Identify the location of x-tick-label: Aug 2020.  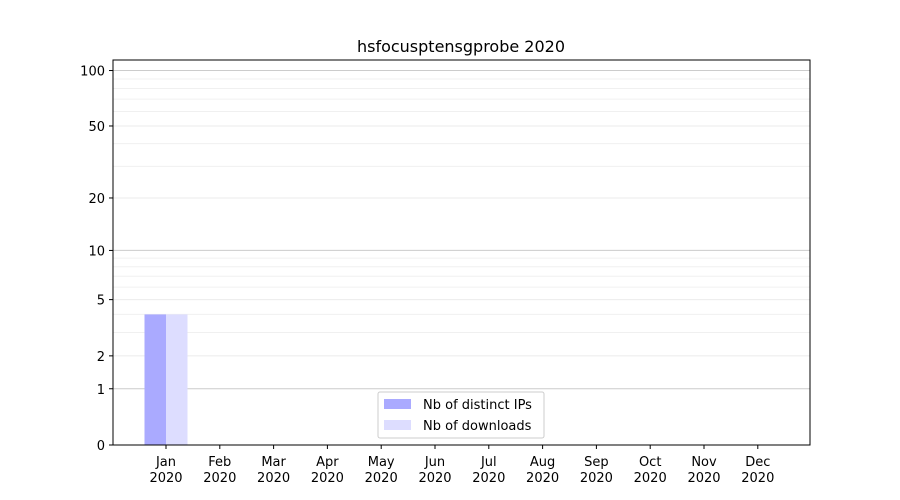
(542, 470).